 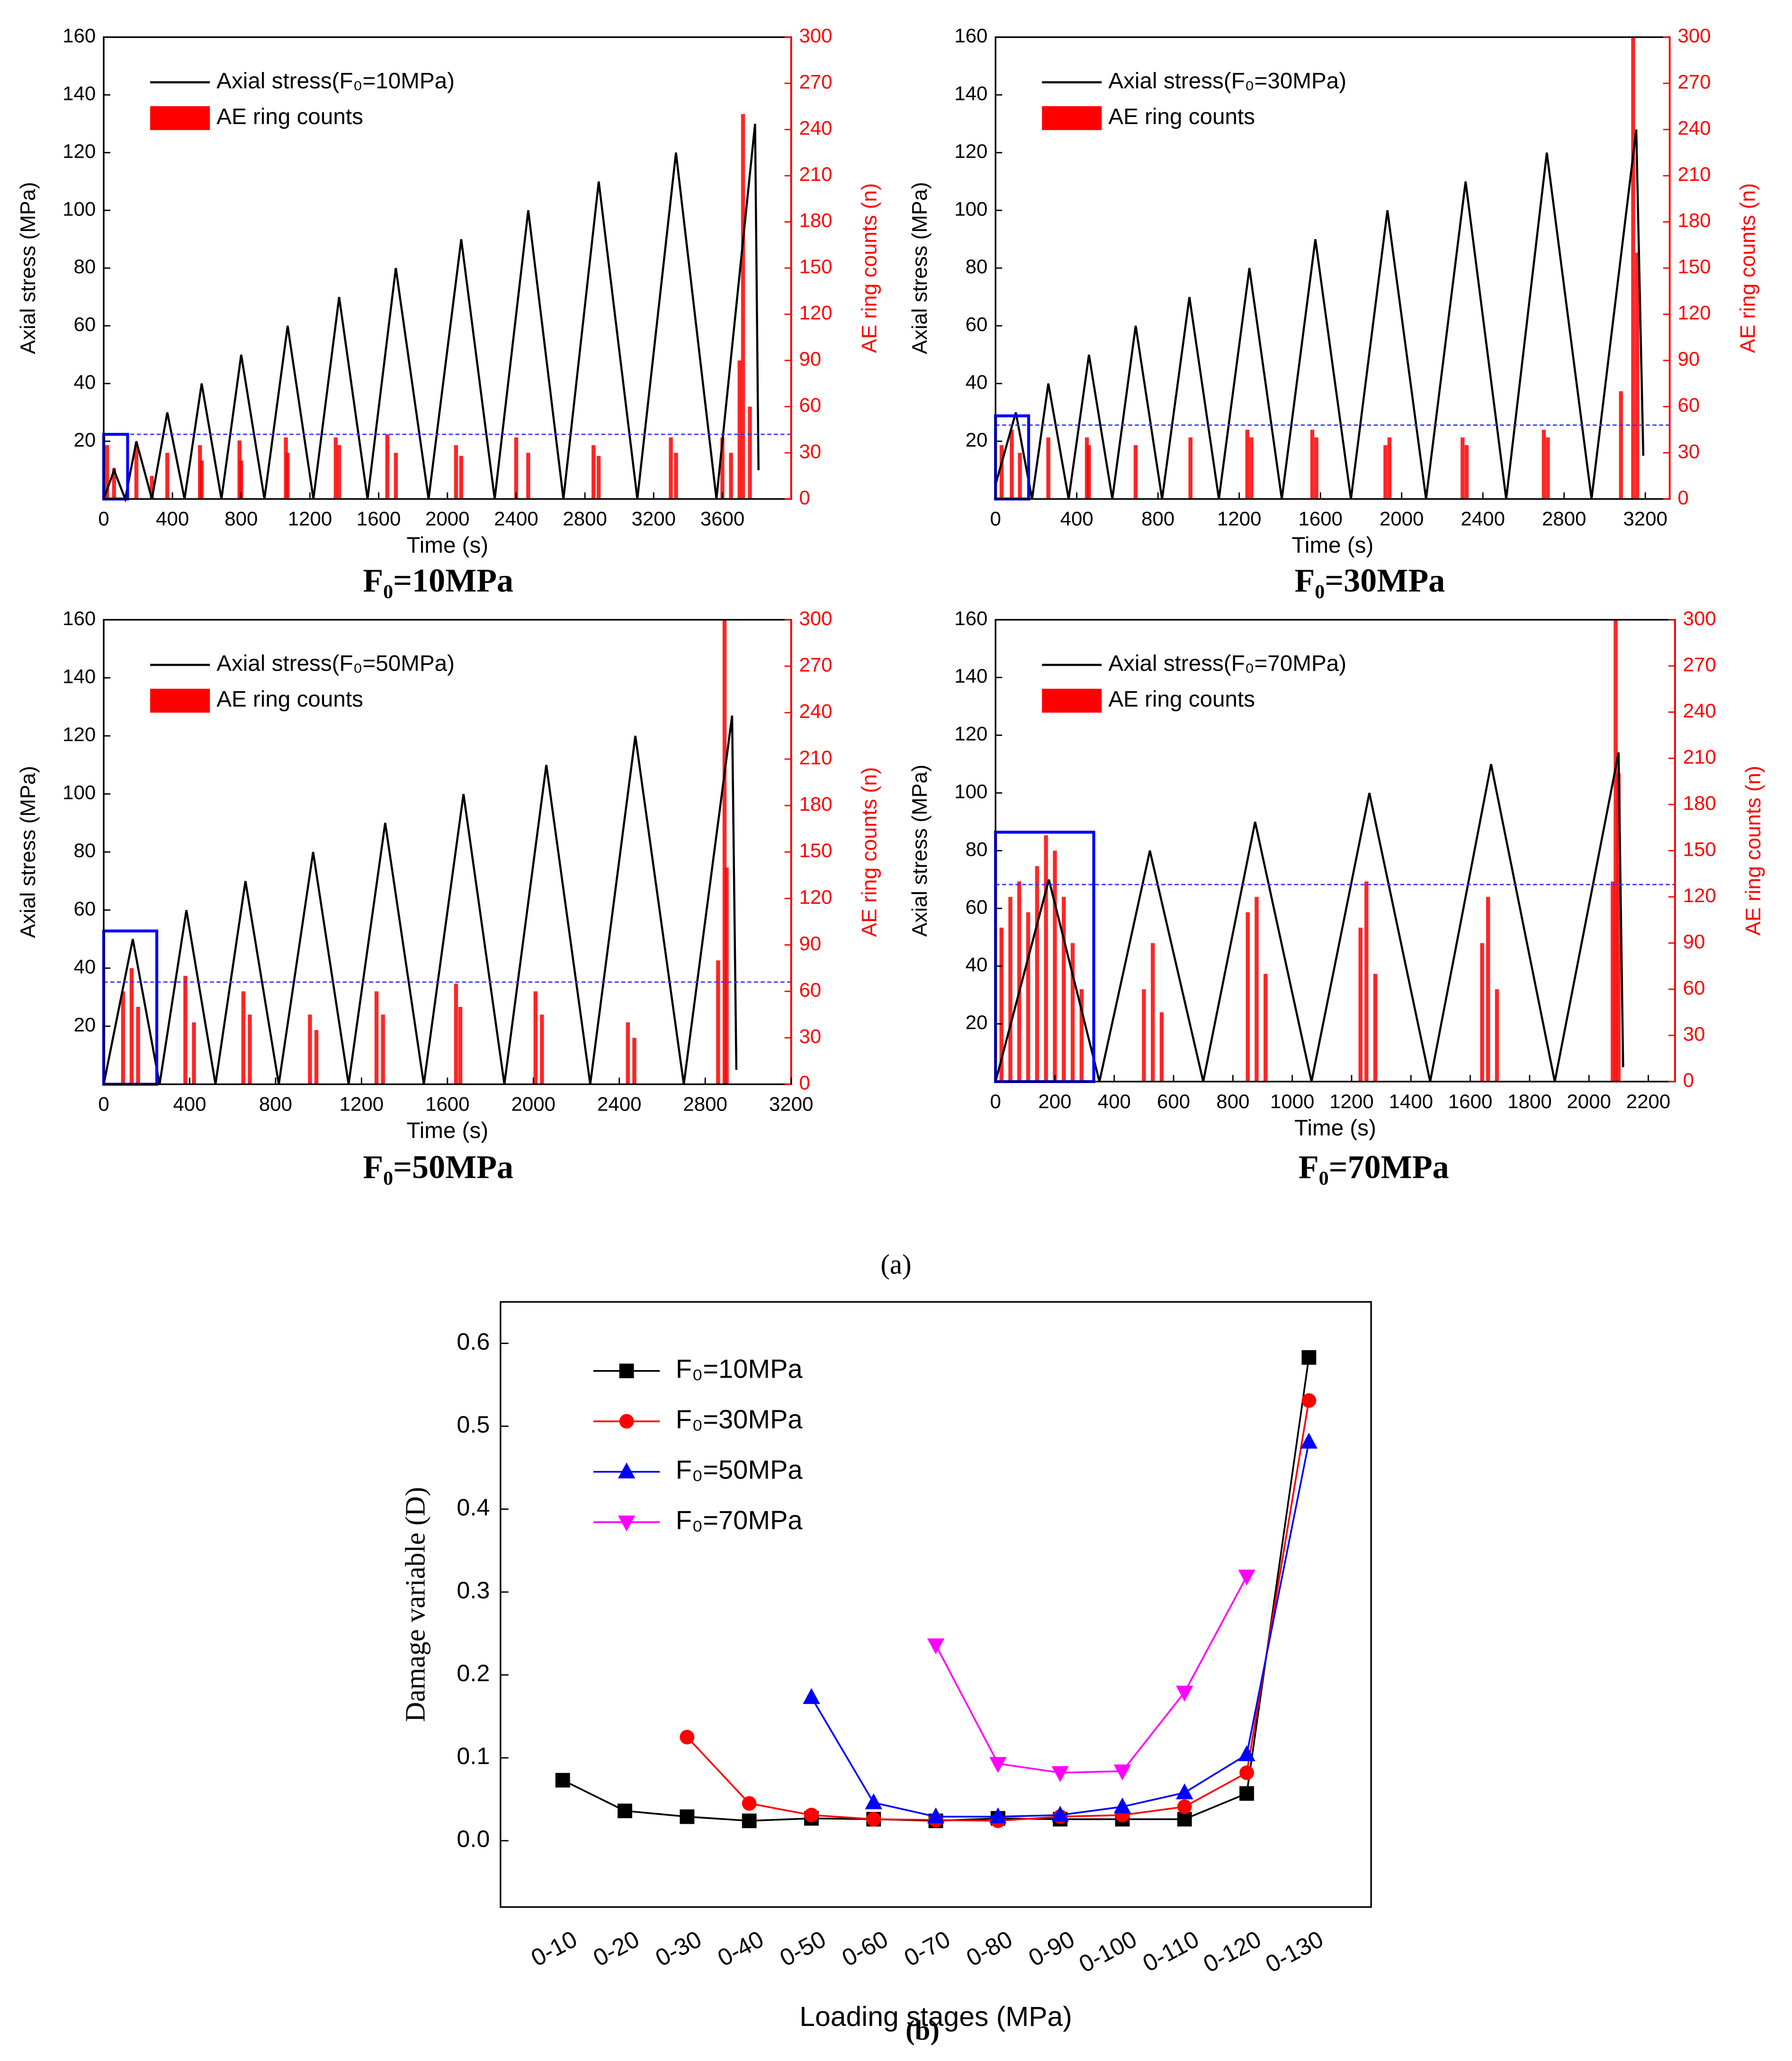 What do you see at coordinates (739, 1470) in the screenshot?
I see `legend-label: F₀=50MPa` at bounding box center [739, 1470].